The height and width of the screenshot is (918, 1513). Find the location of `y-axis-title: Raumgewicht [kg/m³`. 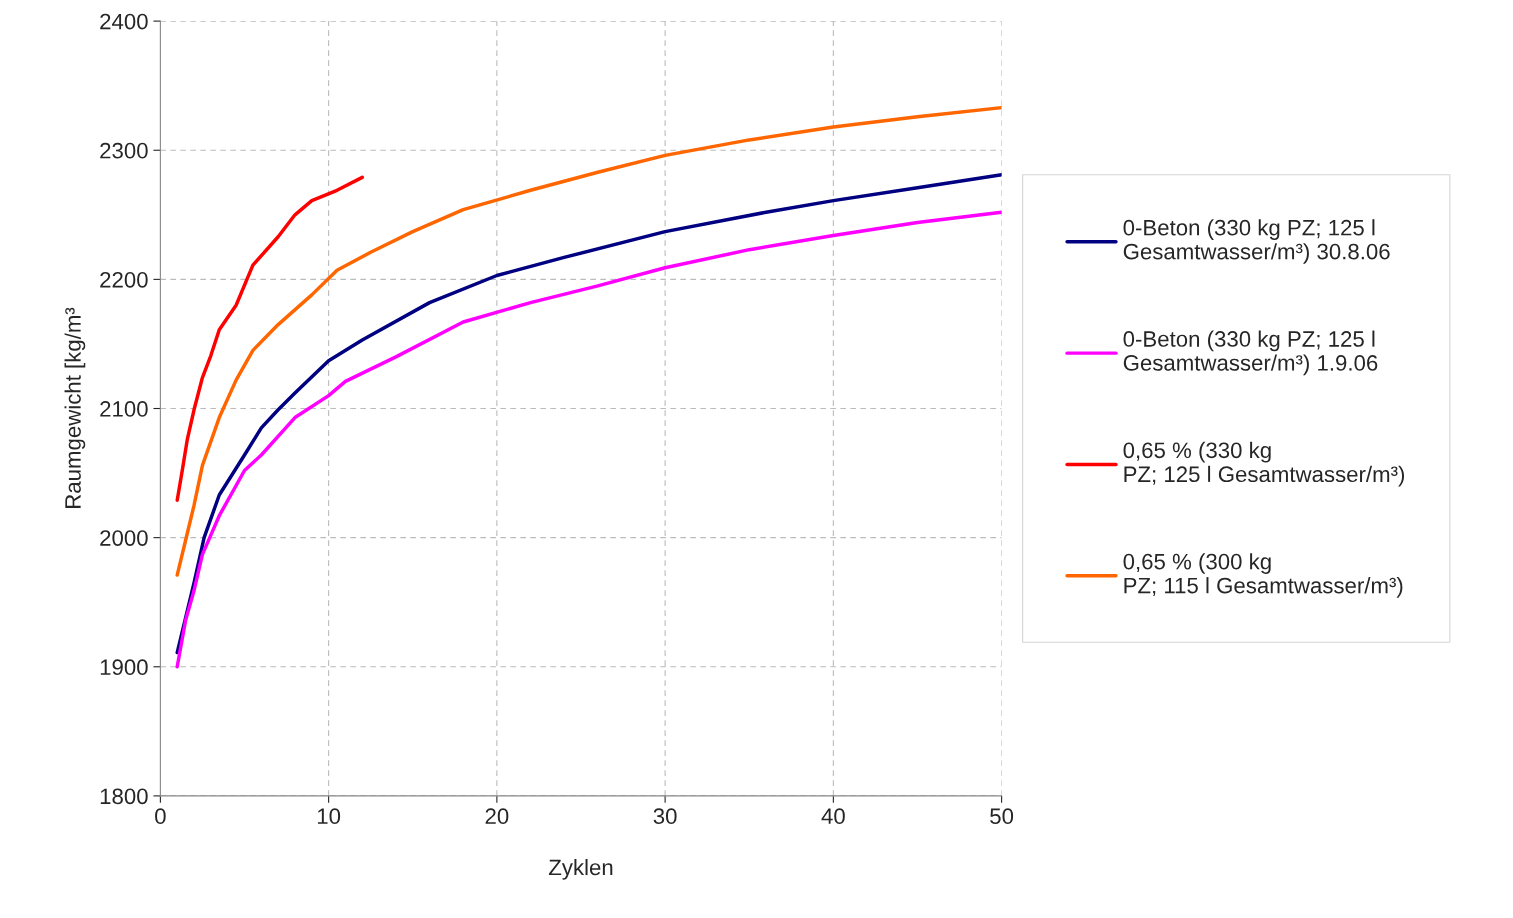

y-axis-title: Raumgewicht [kg/m³ is located at coordinates (75, 407).